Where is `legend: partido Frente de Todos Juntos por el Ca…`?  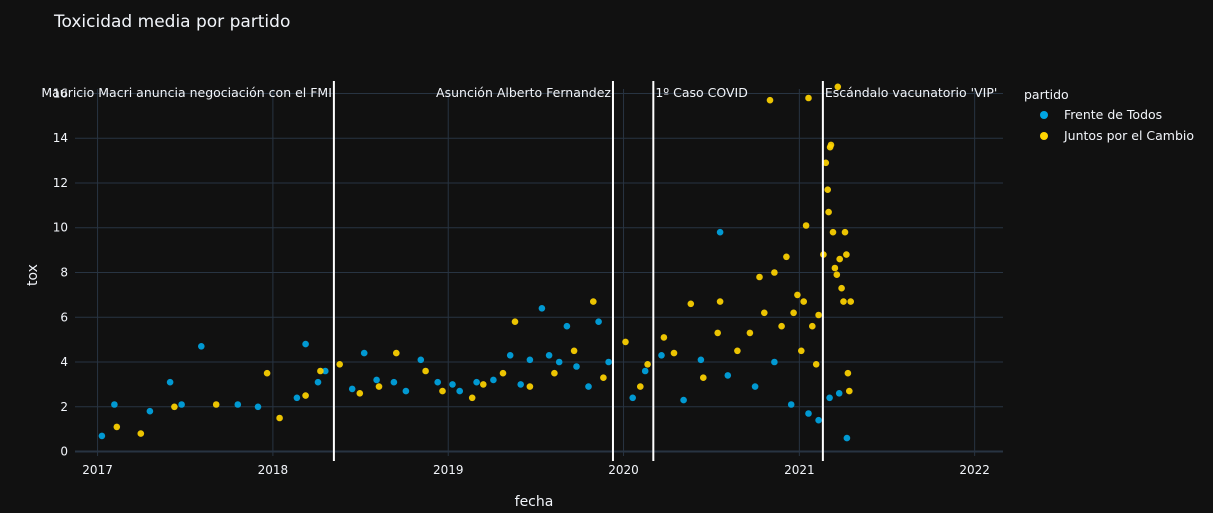 legend: partido Frente de Todos Juntos por el Ca… is located at coordinates (1109, 115).